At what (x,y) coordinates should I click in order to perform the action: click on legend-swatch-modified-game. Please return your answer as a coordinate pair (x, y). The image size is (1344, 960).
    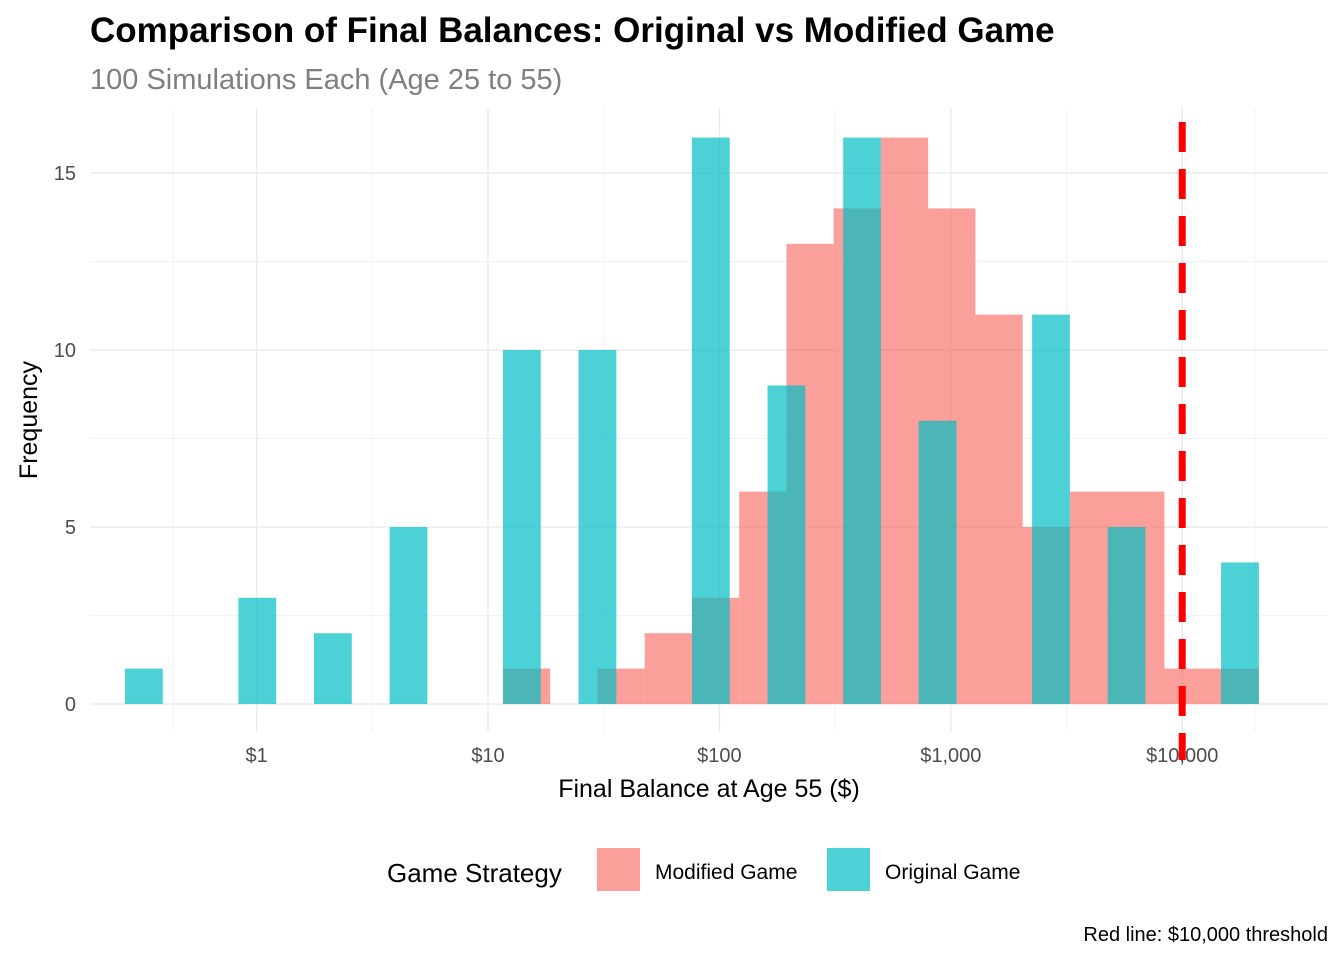
    Looking at the image, I should click on (618, 869).